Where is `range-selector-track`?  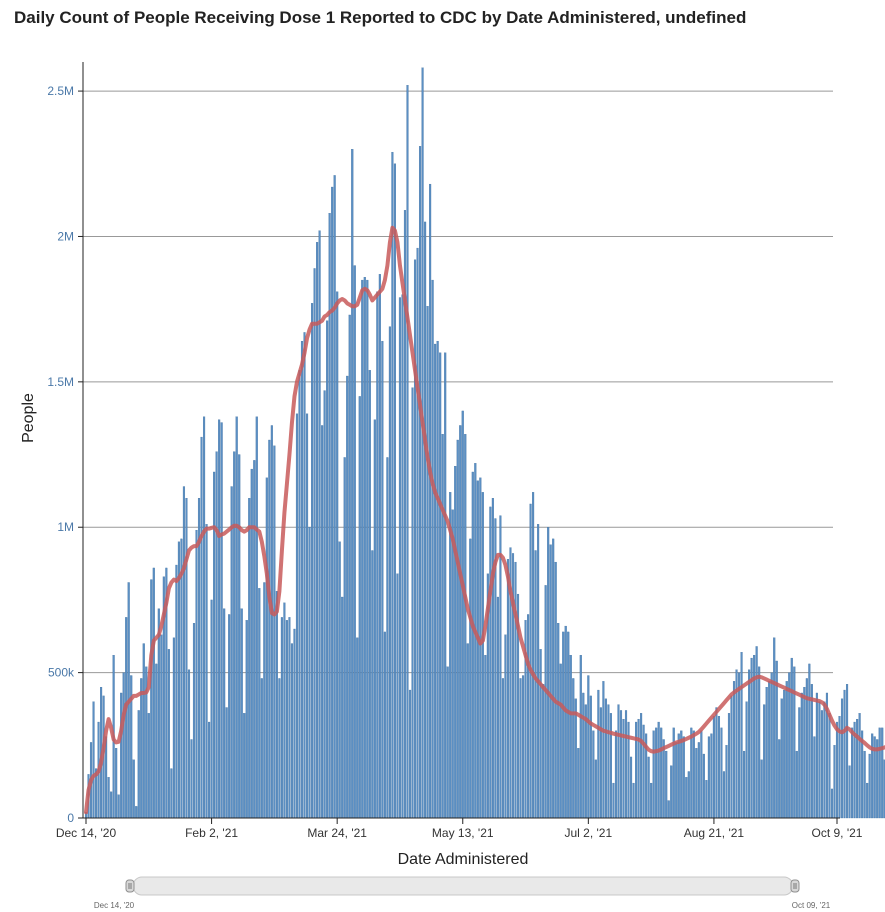 range-selector-track is located at coordinates (463, 886).